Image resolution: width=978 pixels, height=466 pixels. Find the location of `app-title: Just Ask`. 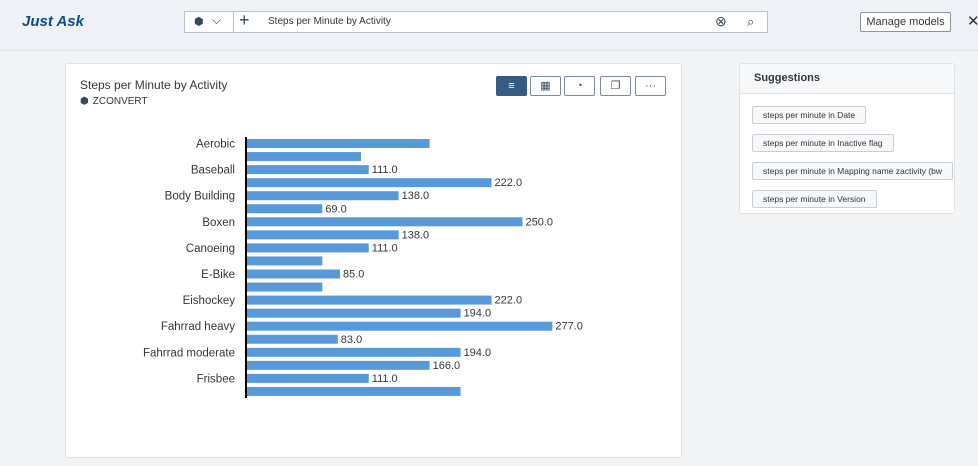

app-title: Just Ask is located at coordinates (53, 21).